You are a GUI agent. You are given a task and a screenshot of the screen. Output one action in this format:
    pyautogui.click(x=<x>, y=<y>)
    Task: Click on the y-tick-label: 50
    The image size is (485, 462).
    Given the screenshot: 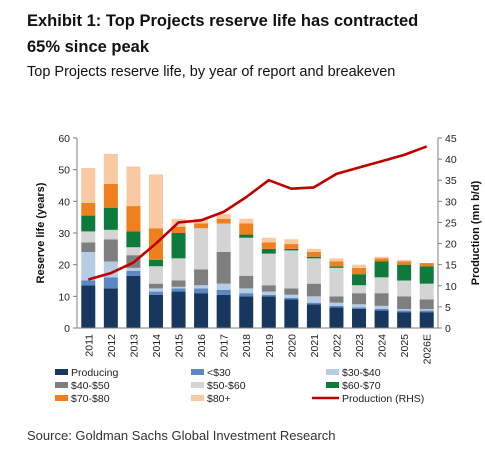 What is the action you would take?
    pyautogui.click(x=64, y=171)
    